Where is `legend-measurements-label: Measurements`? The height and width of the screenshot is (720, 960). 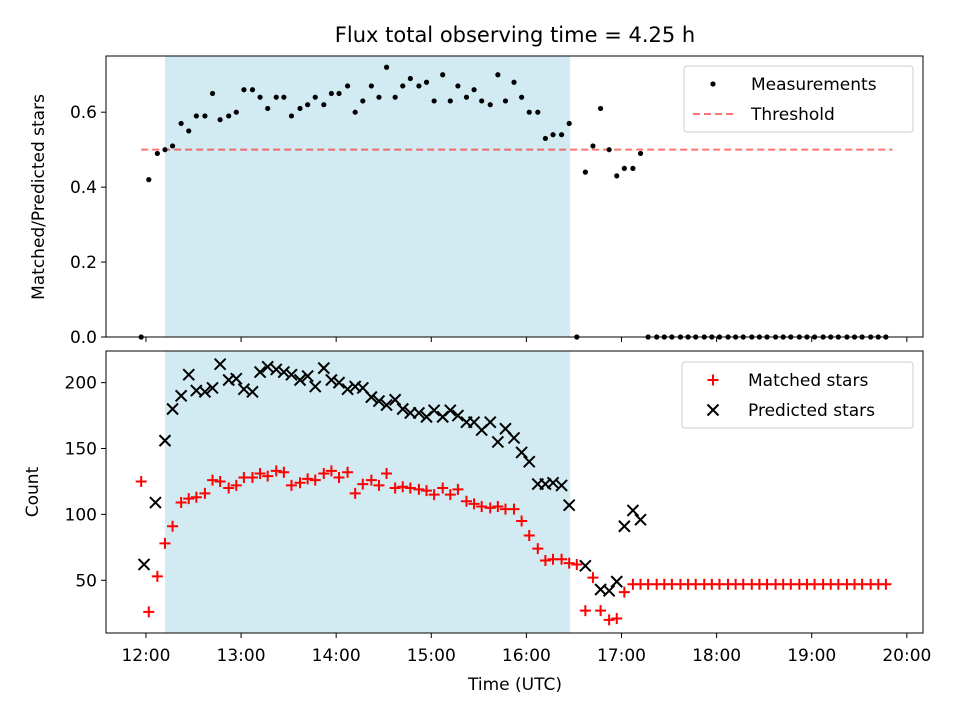 legend-measurements-label: Measurements is located at coordinates (814, 85).